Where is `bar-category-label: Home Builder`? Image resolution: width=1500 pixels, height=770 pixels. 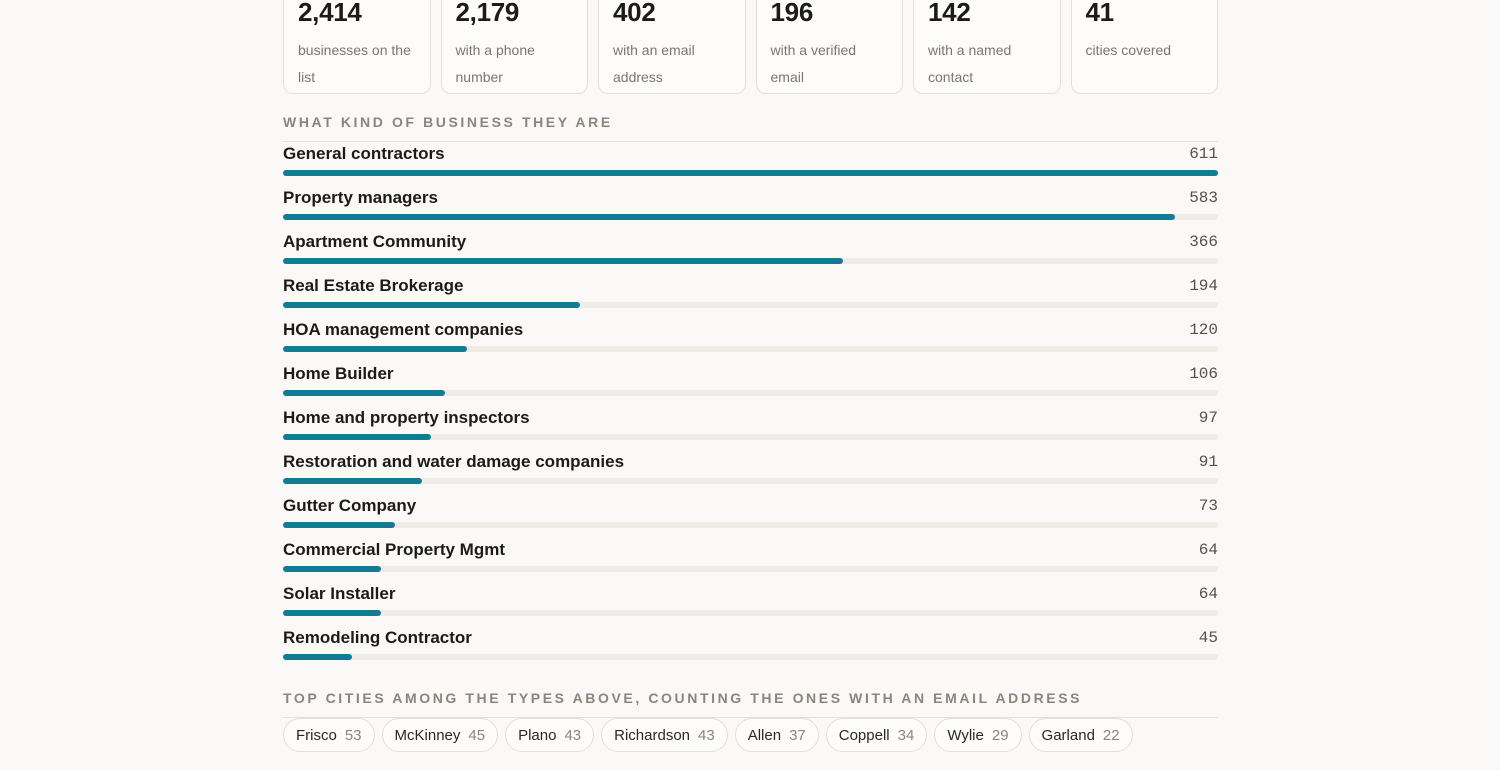
bar-category-label: Home Builder is located at coordinates (338, 373).